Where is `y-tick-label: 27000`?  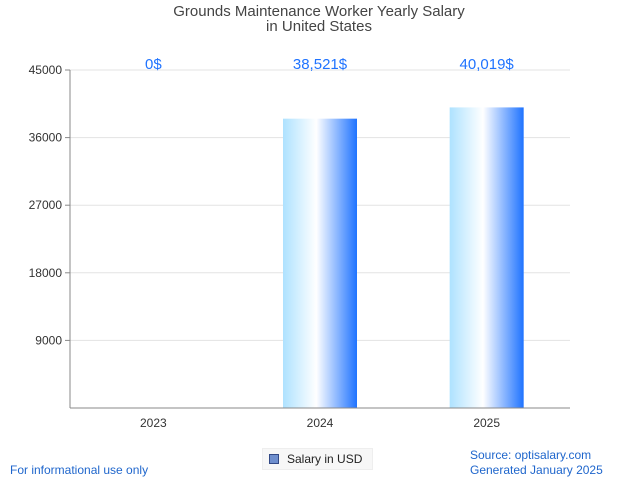 y-tick-label: 27000 is located at coordinates (46, 205).